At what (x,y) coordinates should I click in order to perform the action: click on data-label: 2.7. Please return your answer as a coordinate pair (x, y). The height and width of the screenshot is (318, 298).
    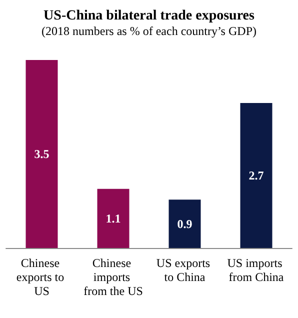
    Looking at the image, I should click on (256, 175).